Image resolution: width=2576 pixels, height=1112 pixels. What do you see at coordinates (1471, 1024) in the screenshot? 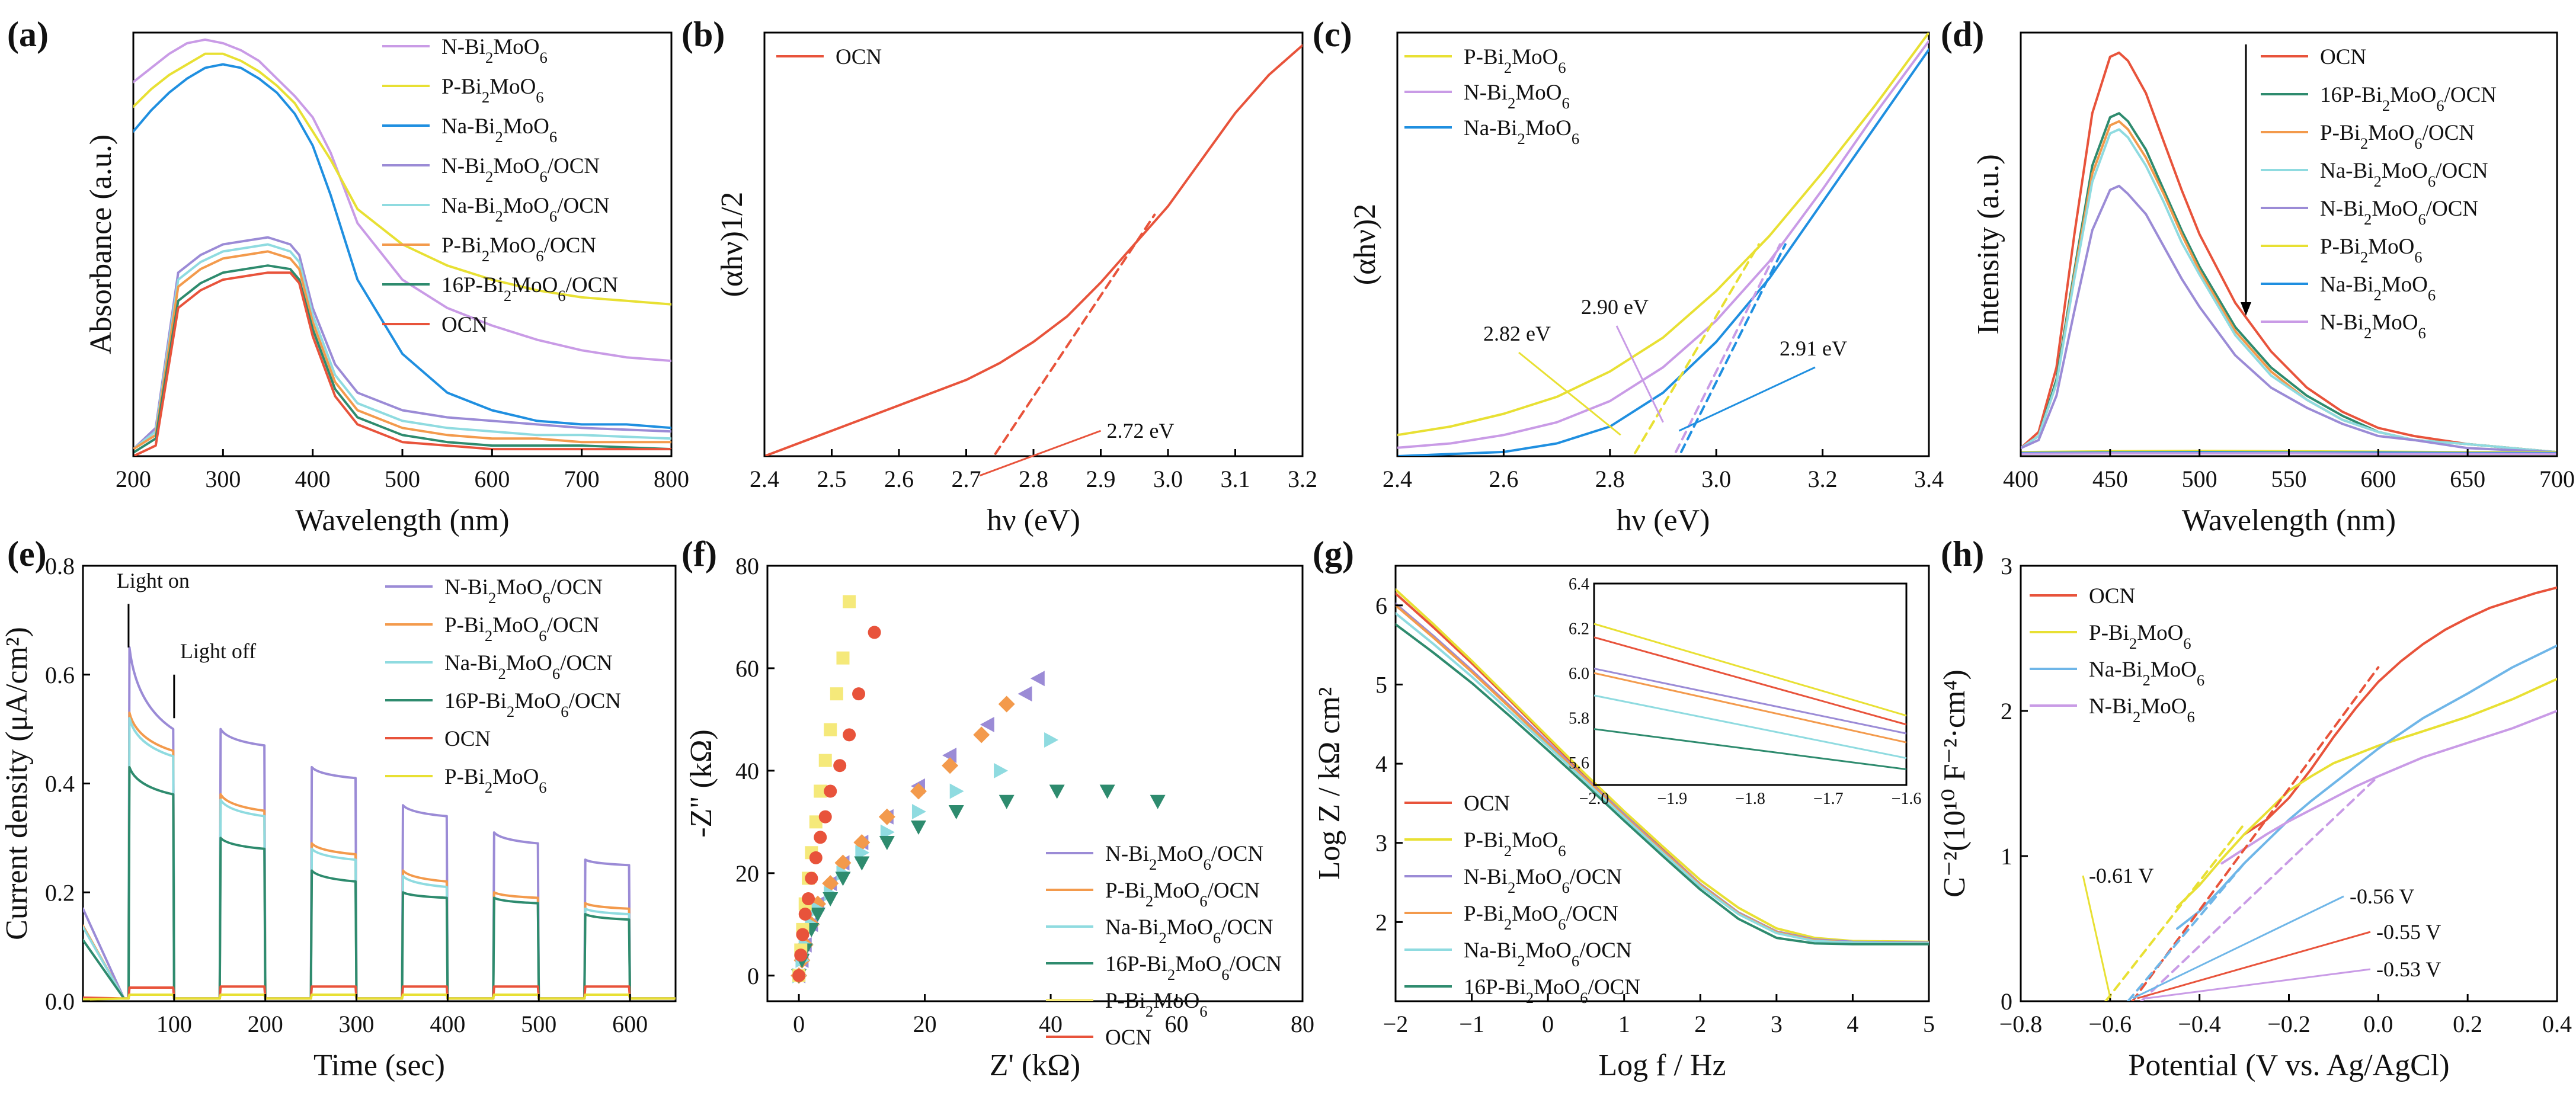
I see `x-tick-label: −1` at bounding box center [1471, 1024].